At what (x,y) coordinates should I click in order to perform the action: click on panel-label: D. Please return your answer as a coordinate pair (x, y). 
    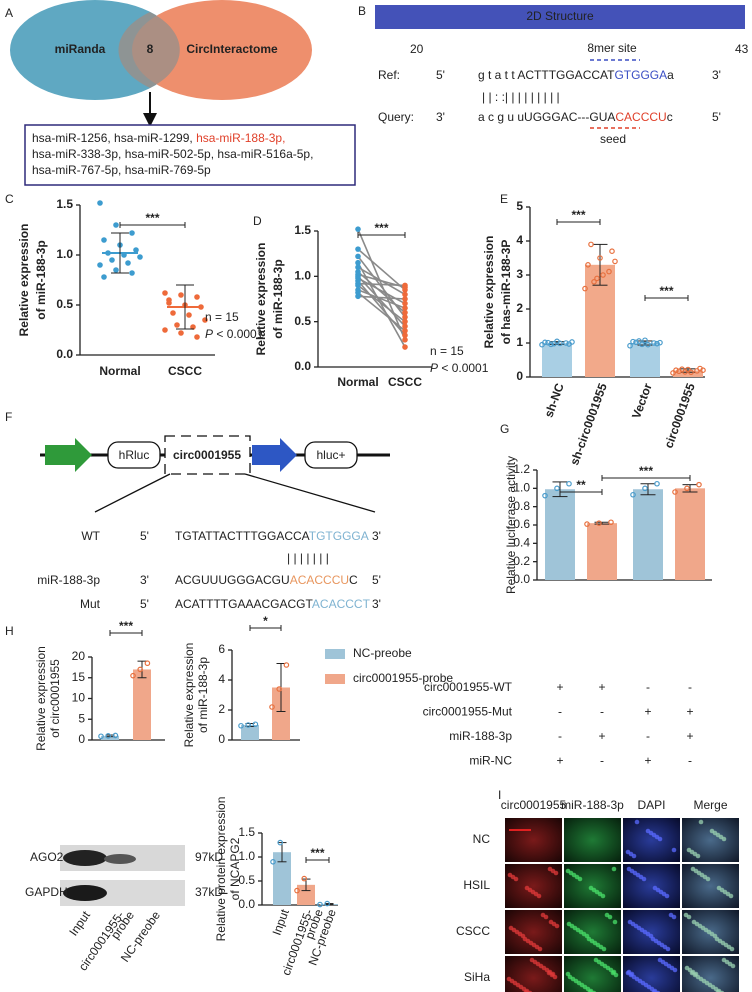
    Looking at the image, I should click on (257, 221).